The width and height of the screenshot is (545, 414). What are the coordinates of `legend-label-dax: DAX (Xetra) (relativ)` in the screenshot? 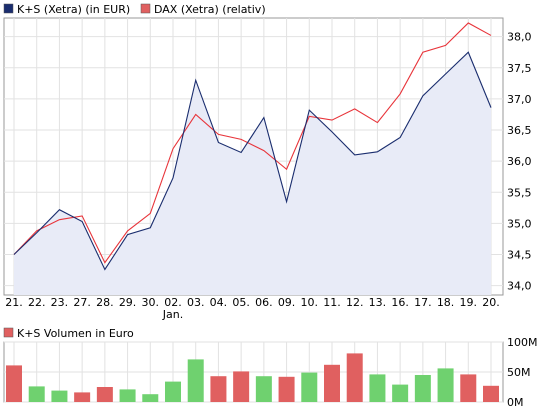 It's located at (210, 9).